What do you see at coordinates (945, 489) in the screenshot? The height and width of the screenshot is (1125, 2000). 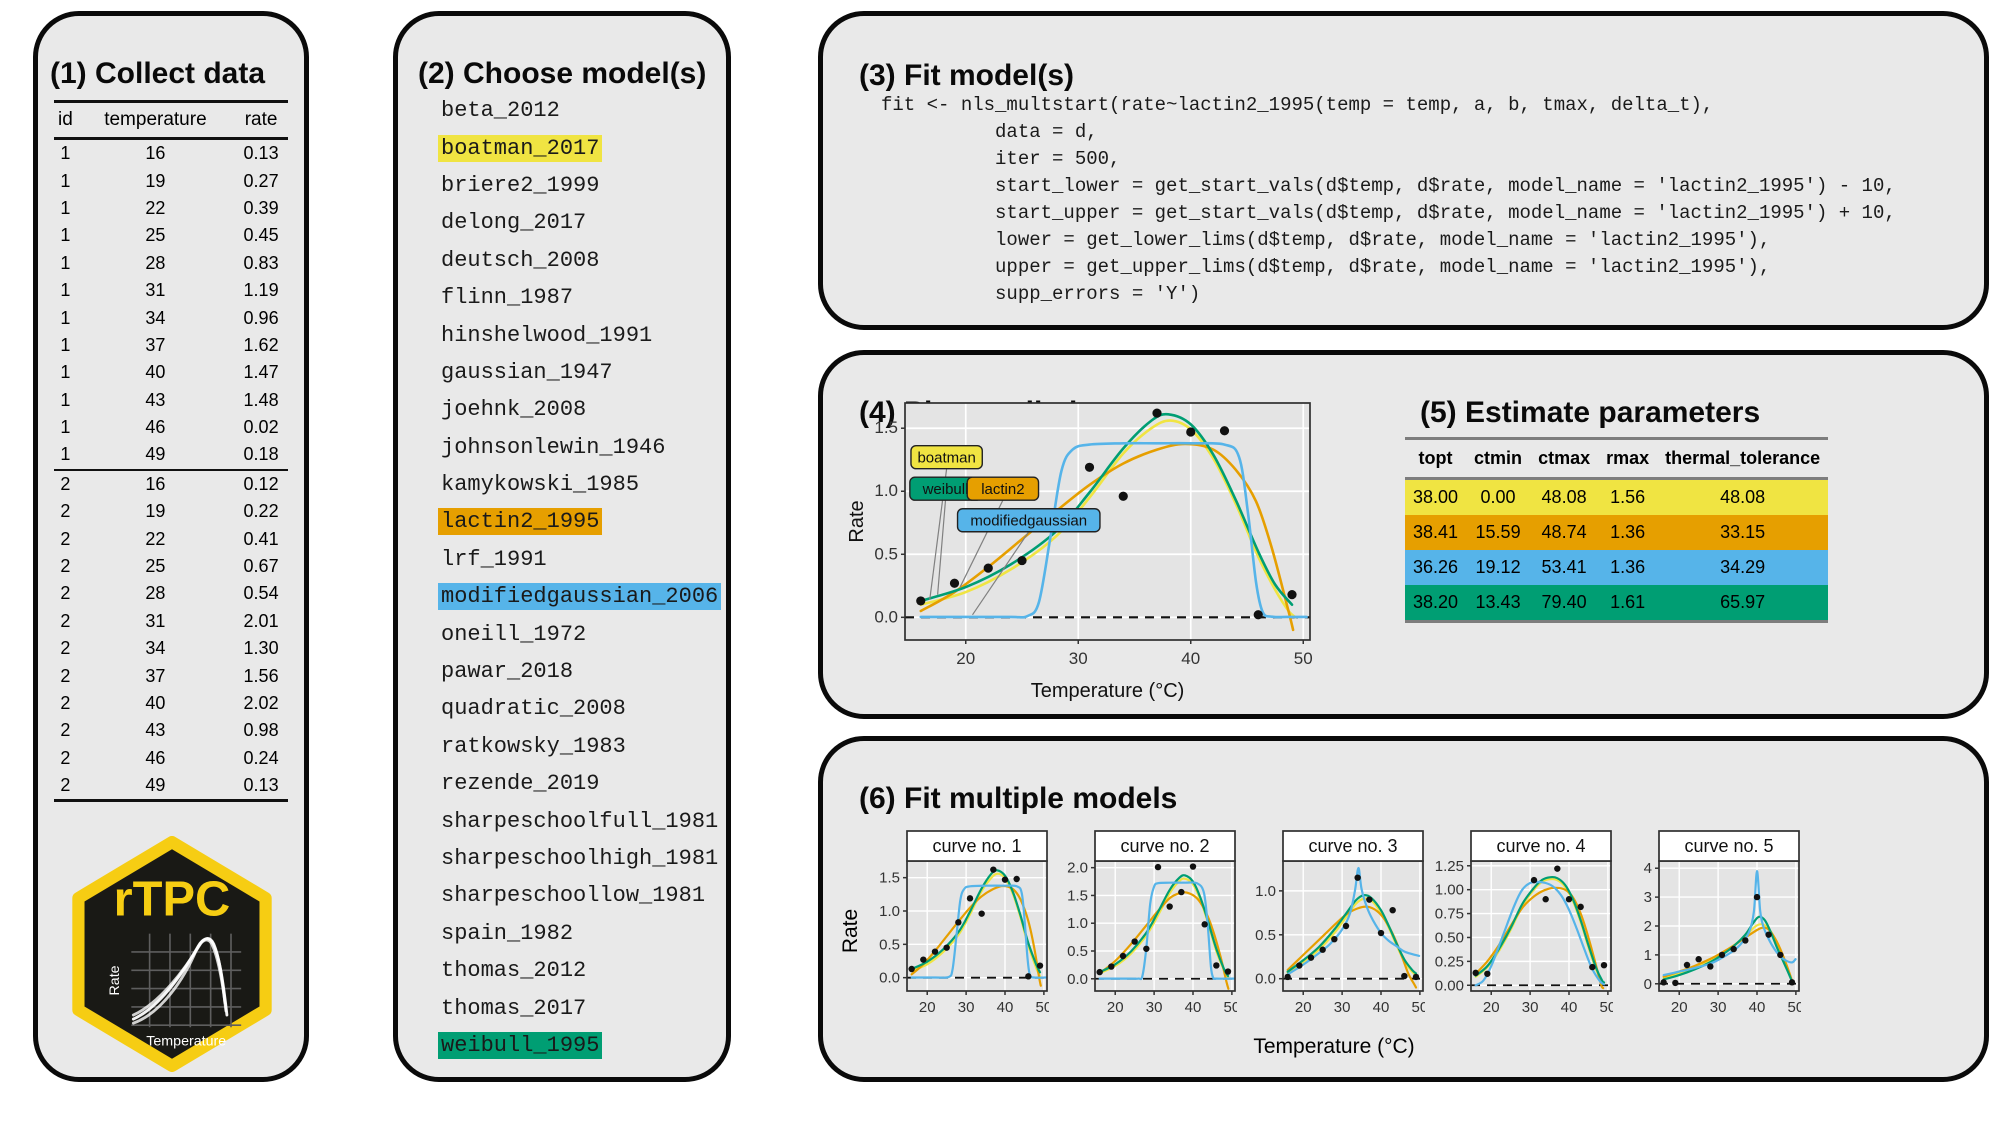 I see `curve-label-text: weibull` at bounding box center [945, 489].